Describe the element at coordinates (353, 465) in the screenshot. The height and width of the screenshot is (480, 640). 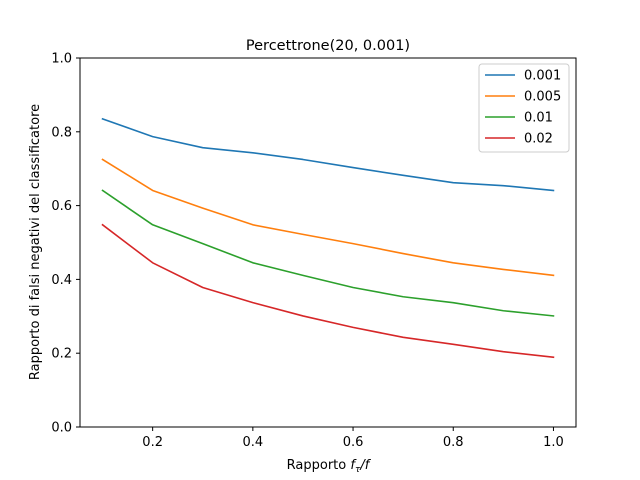
I see `x-axis-label-math: f` at that location.